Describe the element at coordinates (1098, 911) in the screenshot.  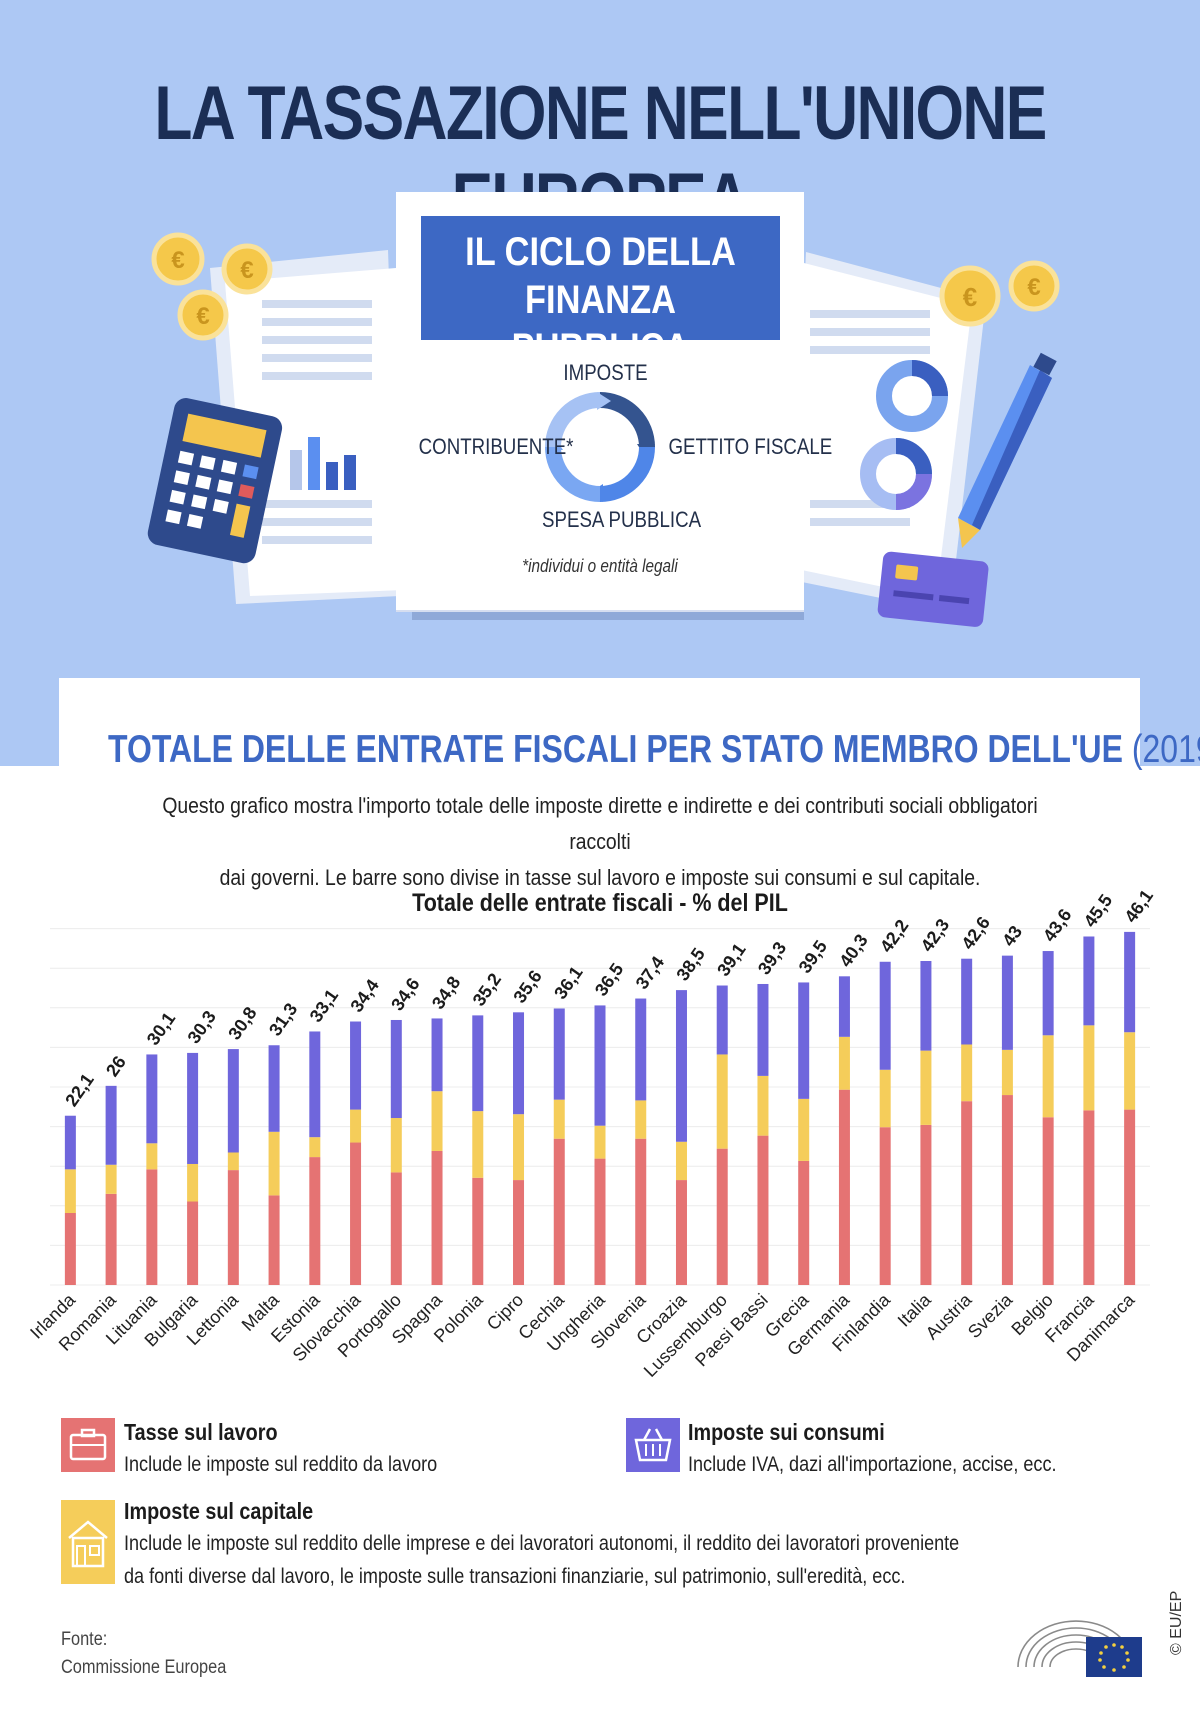
I see `bar-total-label: 45,5` at that location.